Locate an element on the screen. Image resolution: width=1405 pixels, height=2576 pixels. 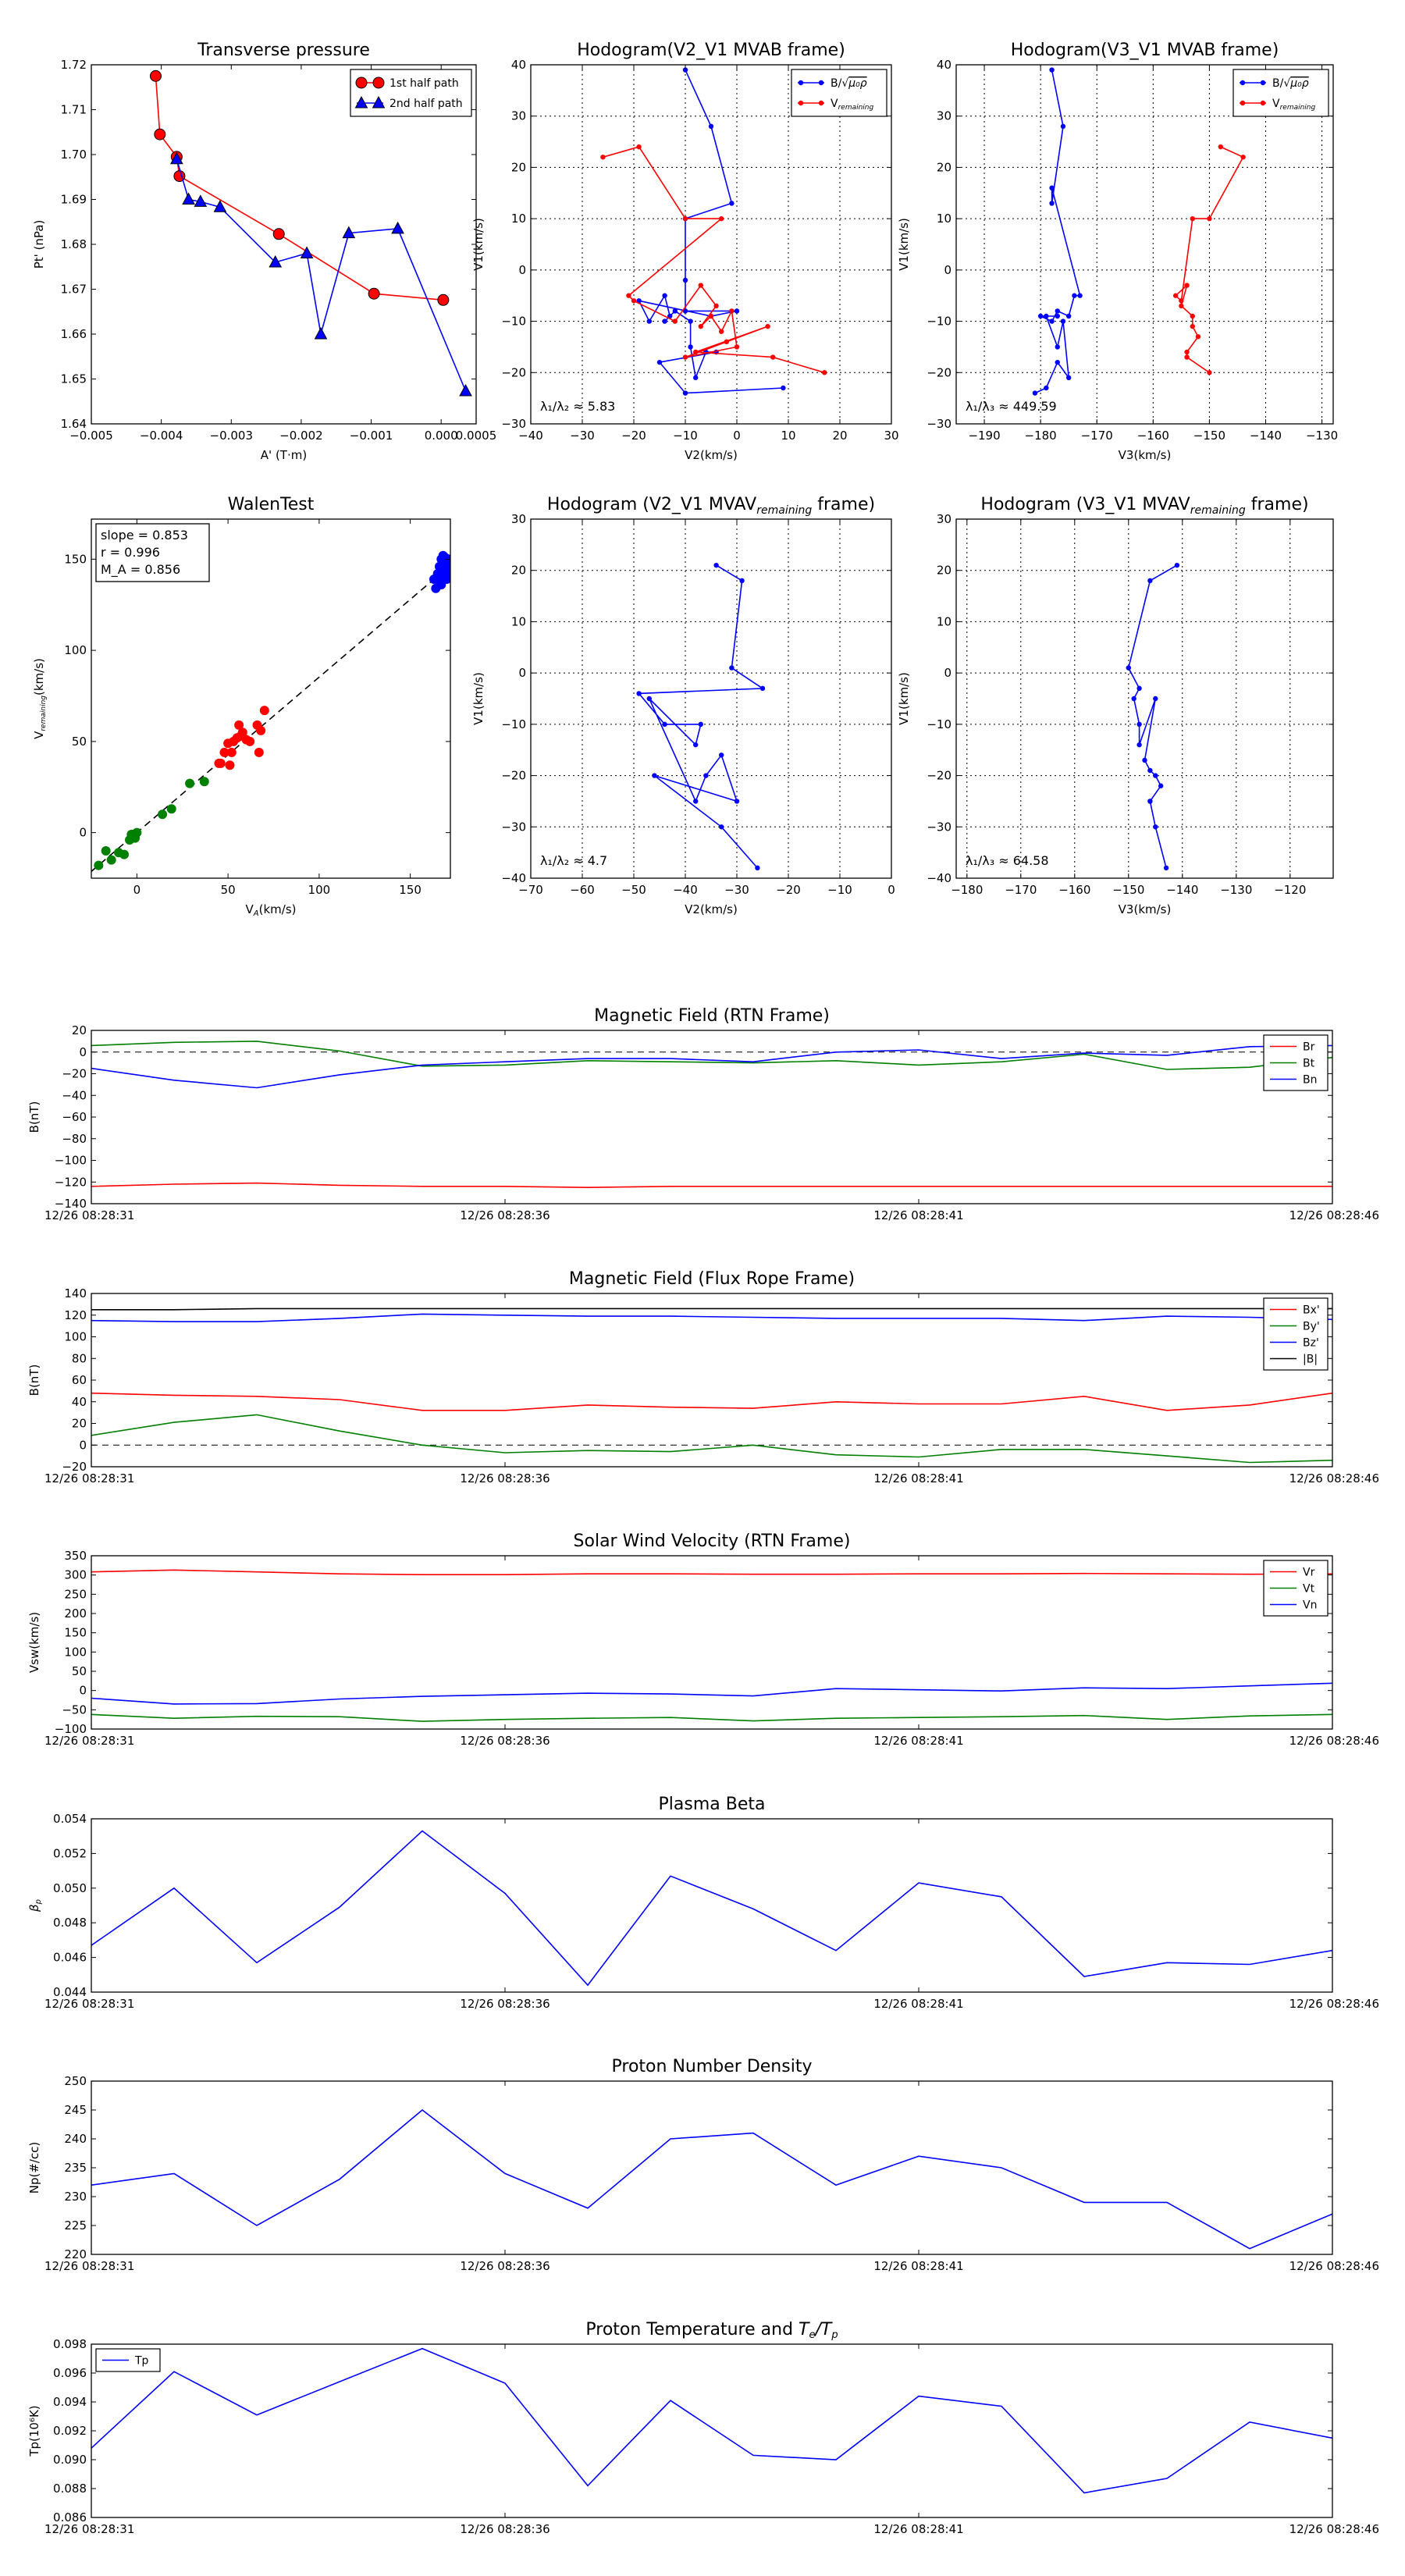
x-tick-label: −0.003 is located at coordinates (232, 436).